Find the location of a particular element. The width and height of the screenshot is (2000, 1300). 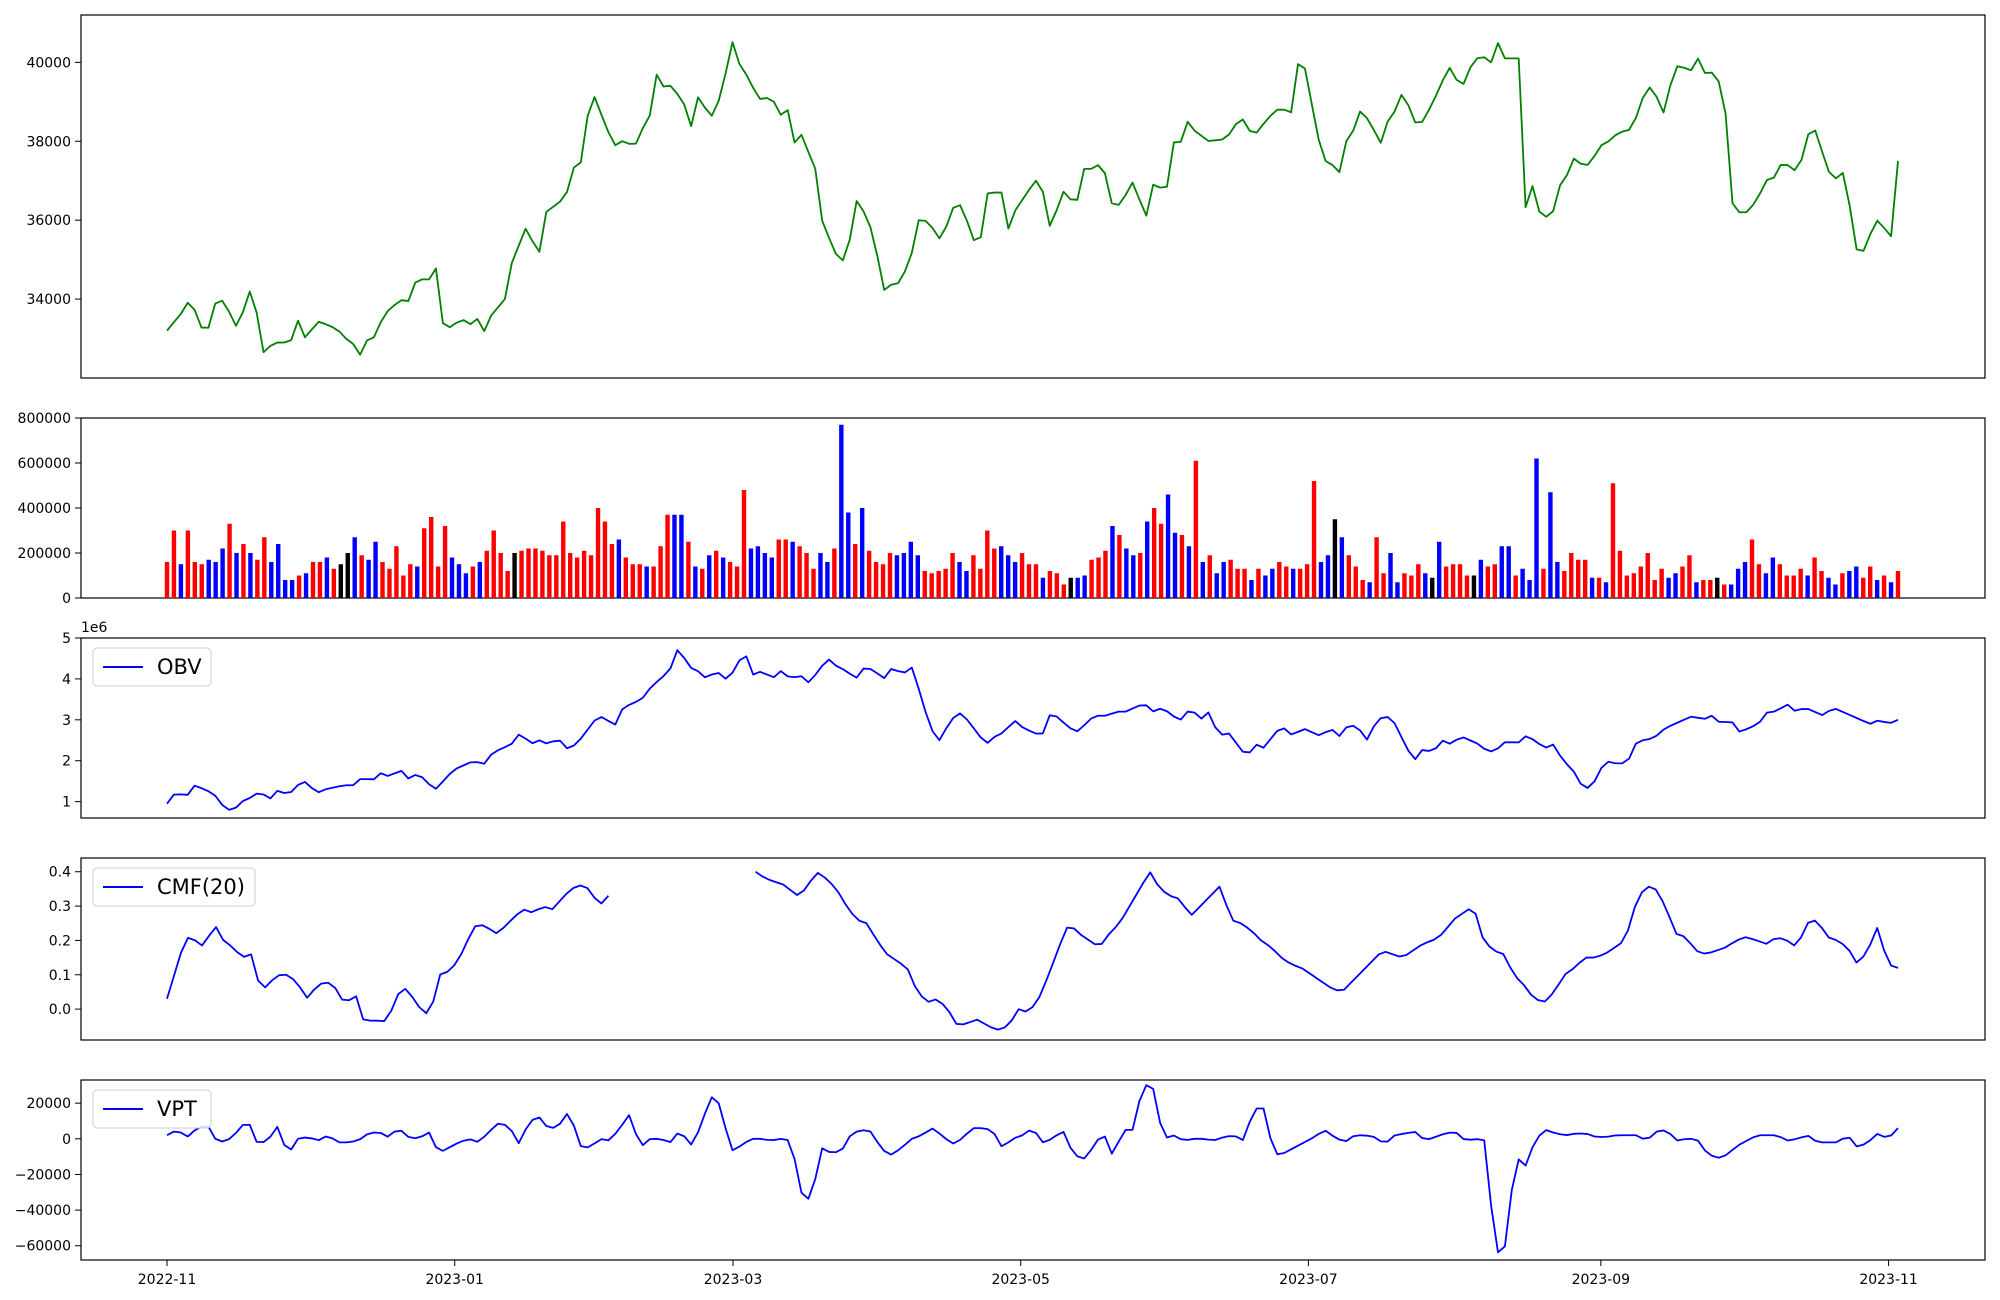

obv-ytick-label: 5 is located at coordinates (66, 639).